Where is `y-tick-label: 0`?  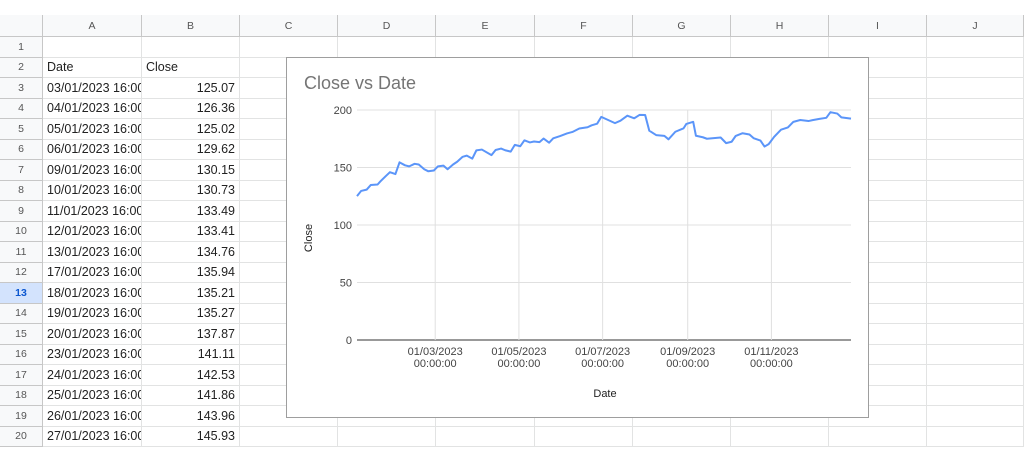
y-tick-label: 0 is located at coordinates (349, 341).